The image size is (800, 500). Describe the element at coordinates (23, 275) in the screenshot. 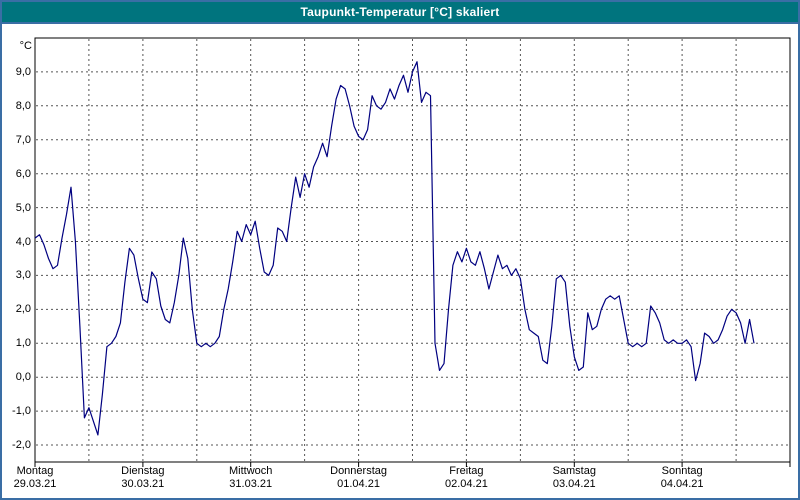

I see `y-axis-tick-label: 3,0` at that location.